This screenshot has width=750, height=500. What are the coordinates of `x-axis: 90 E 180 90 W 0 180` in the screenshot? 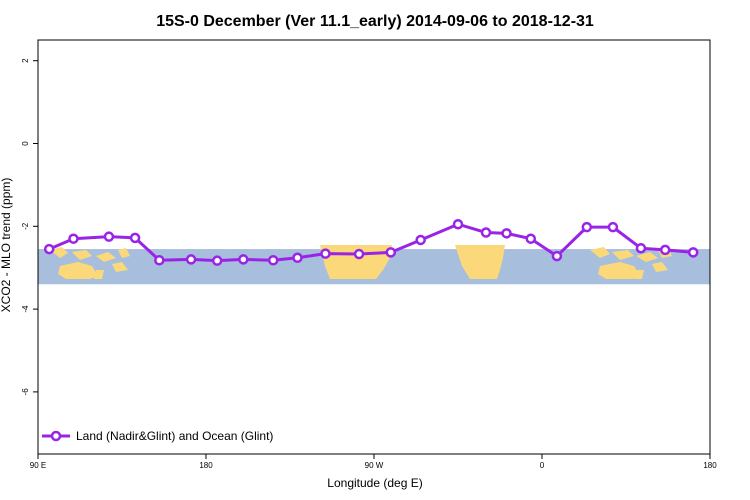 It's located at (373, 462).